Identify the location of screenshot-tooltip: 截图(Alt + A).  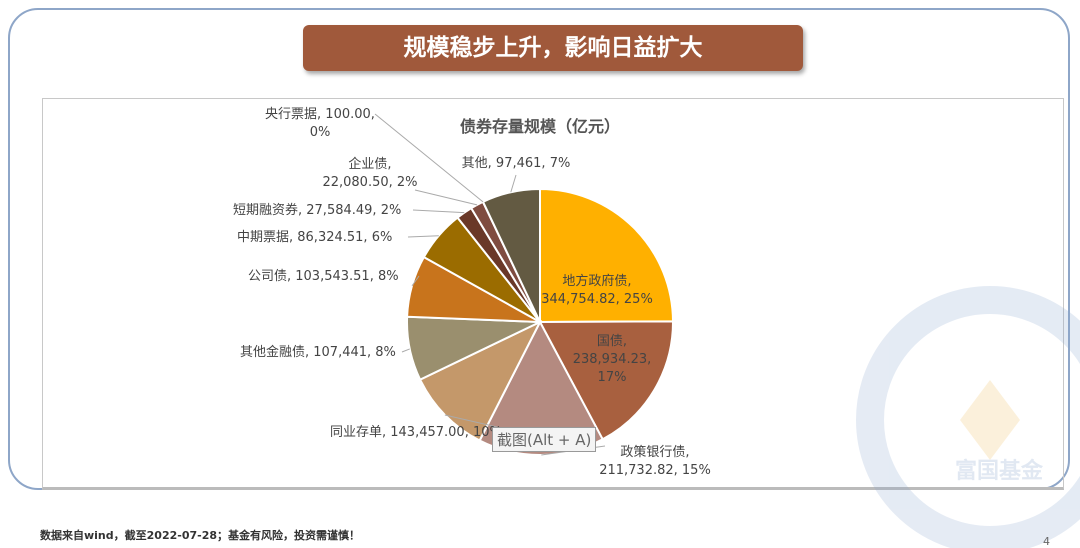
(544, 439).